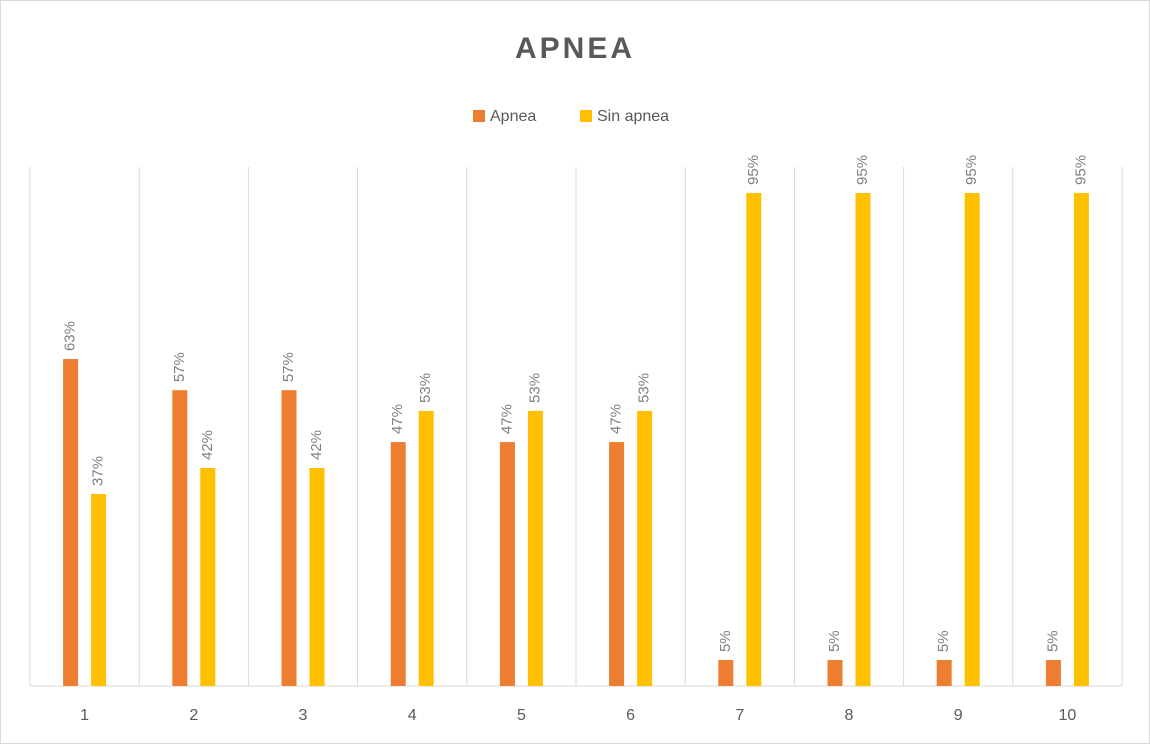 This screenshot has width=1150, height=744. What do you see at coordinates (98, 471) in the screenshot?
I see `value-label: 37%` at bounding box center [98, 471].